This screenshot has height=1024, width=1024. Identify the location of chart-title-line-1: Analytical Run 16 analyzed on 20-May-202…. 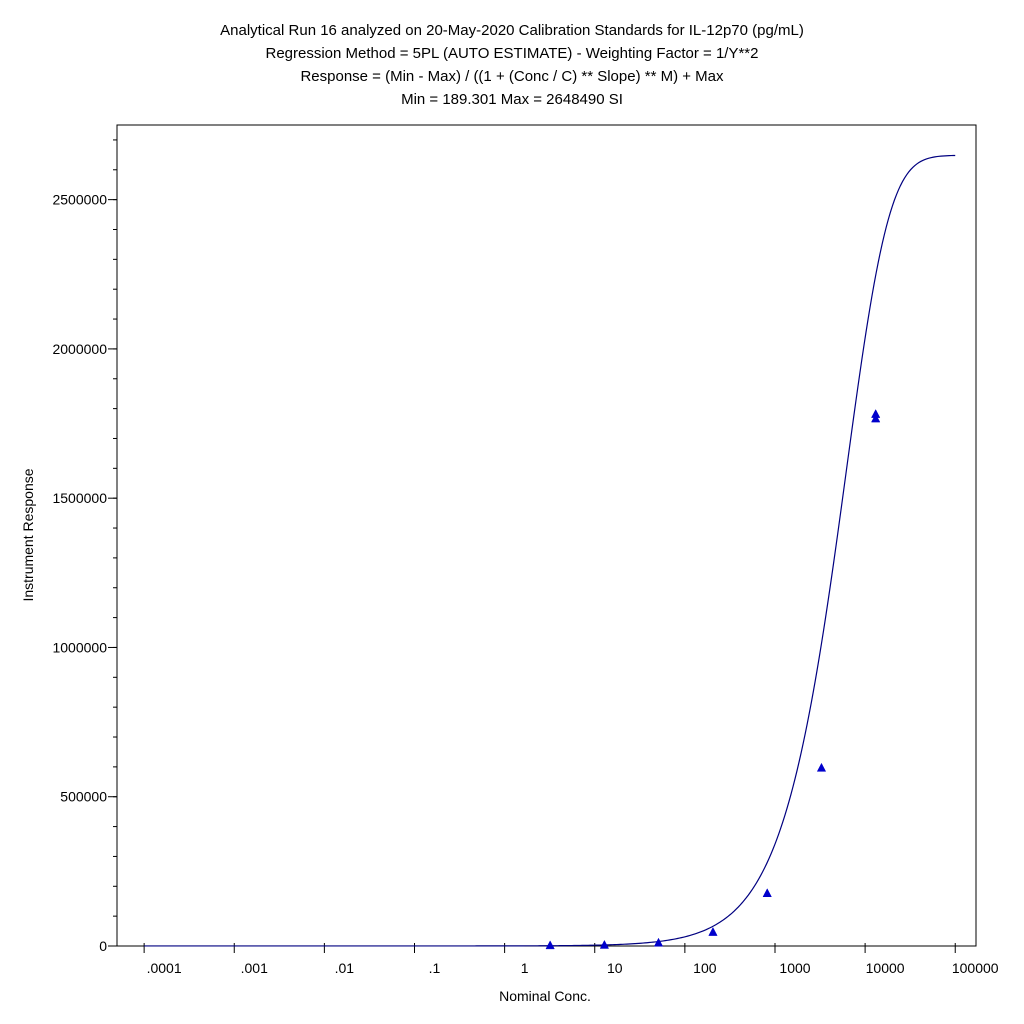
(512, 30).